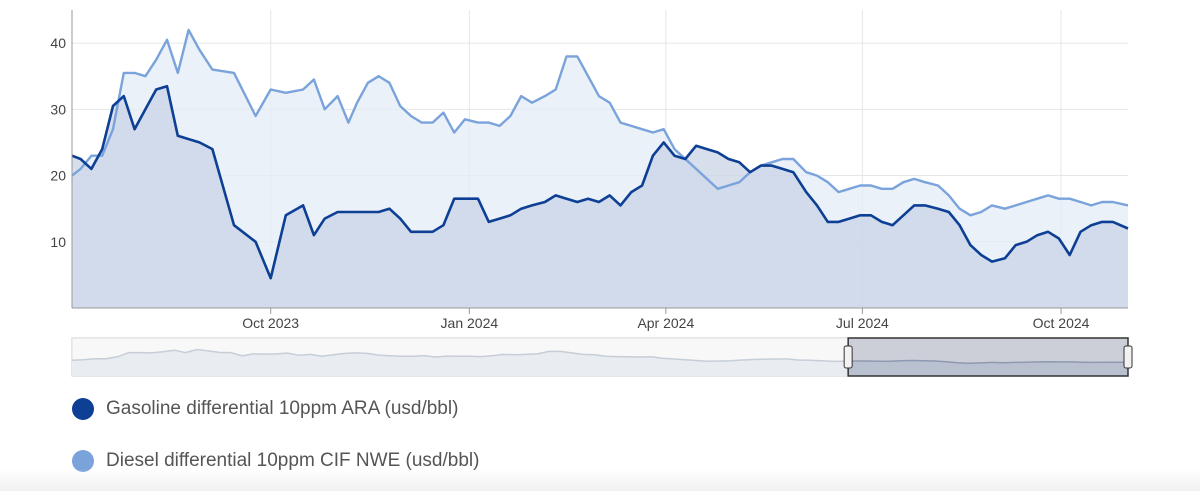 The image size is (1200, 500). What do you see at coordinates (58, 176) in the screenshot?
I see `y-tick-label: 20` at bounding box center [58, 176].